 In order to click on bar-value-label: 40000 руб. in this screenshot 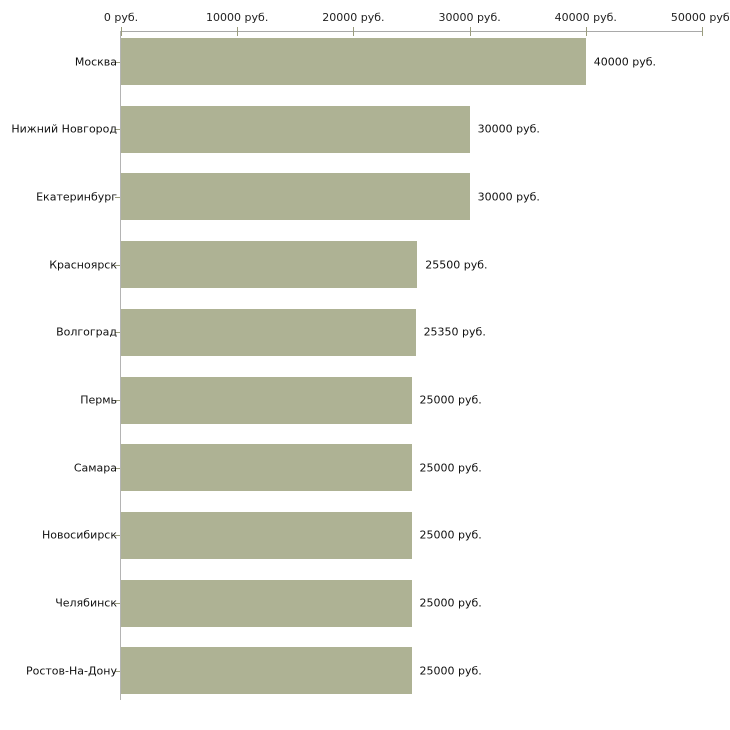, I will do `click(625, 61)`.